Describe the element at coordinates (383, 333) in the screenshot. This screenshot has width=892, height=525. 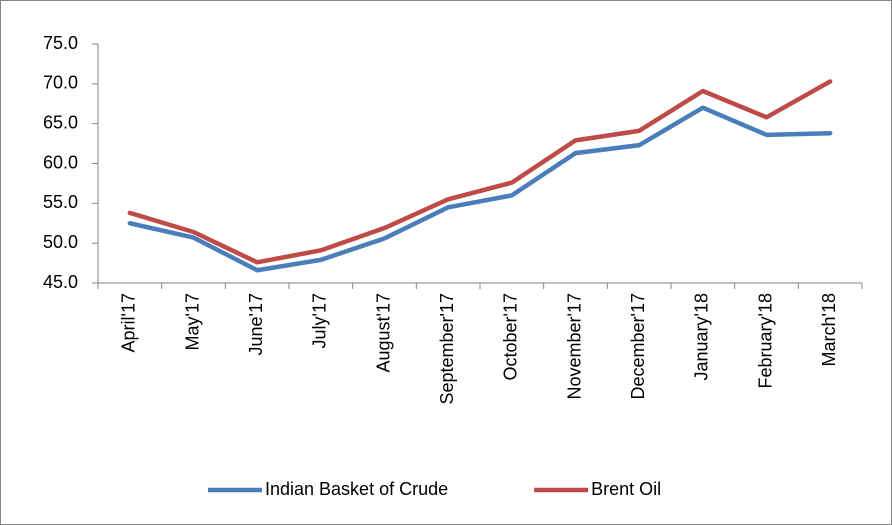
I see `x-tick-label: August'17` at that location.